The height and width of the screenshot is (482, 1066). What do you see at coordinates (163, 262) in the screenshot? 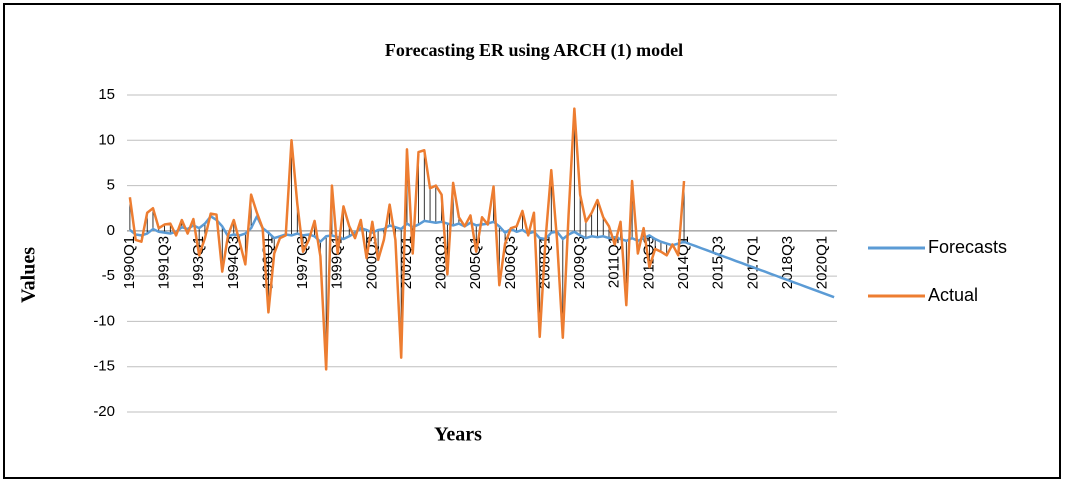
I see `x-tick-label: 1991Q3` at bounding box center [163, 262].